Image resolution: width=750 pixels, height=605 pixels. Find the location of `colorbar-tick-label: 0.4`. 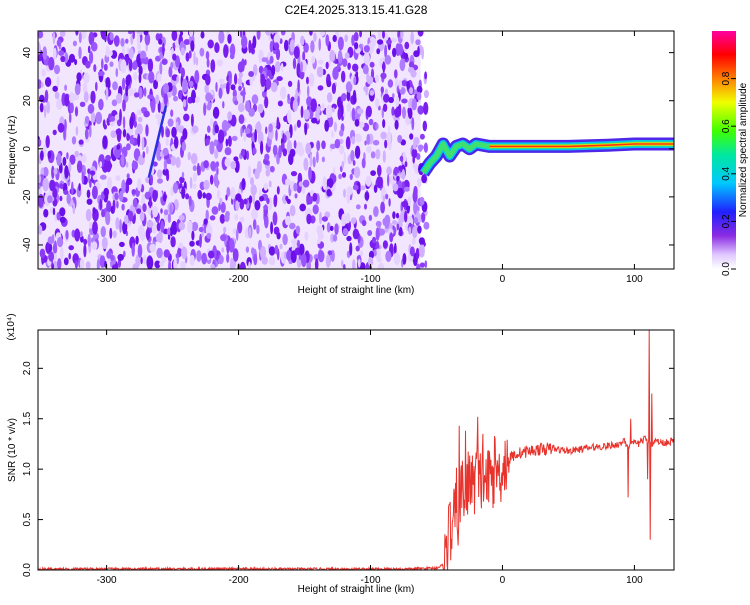

colorbar-tick-label: 0.4 is located at coordinates (726, 173).